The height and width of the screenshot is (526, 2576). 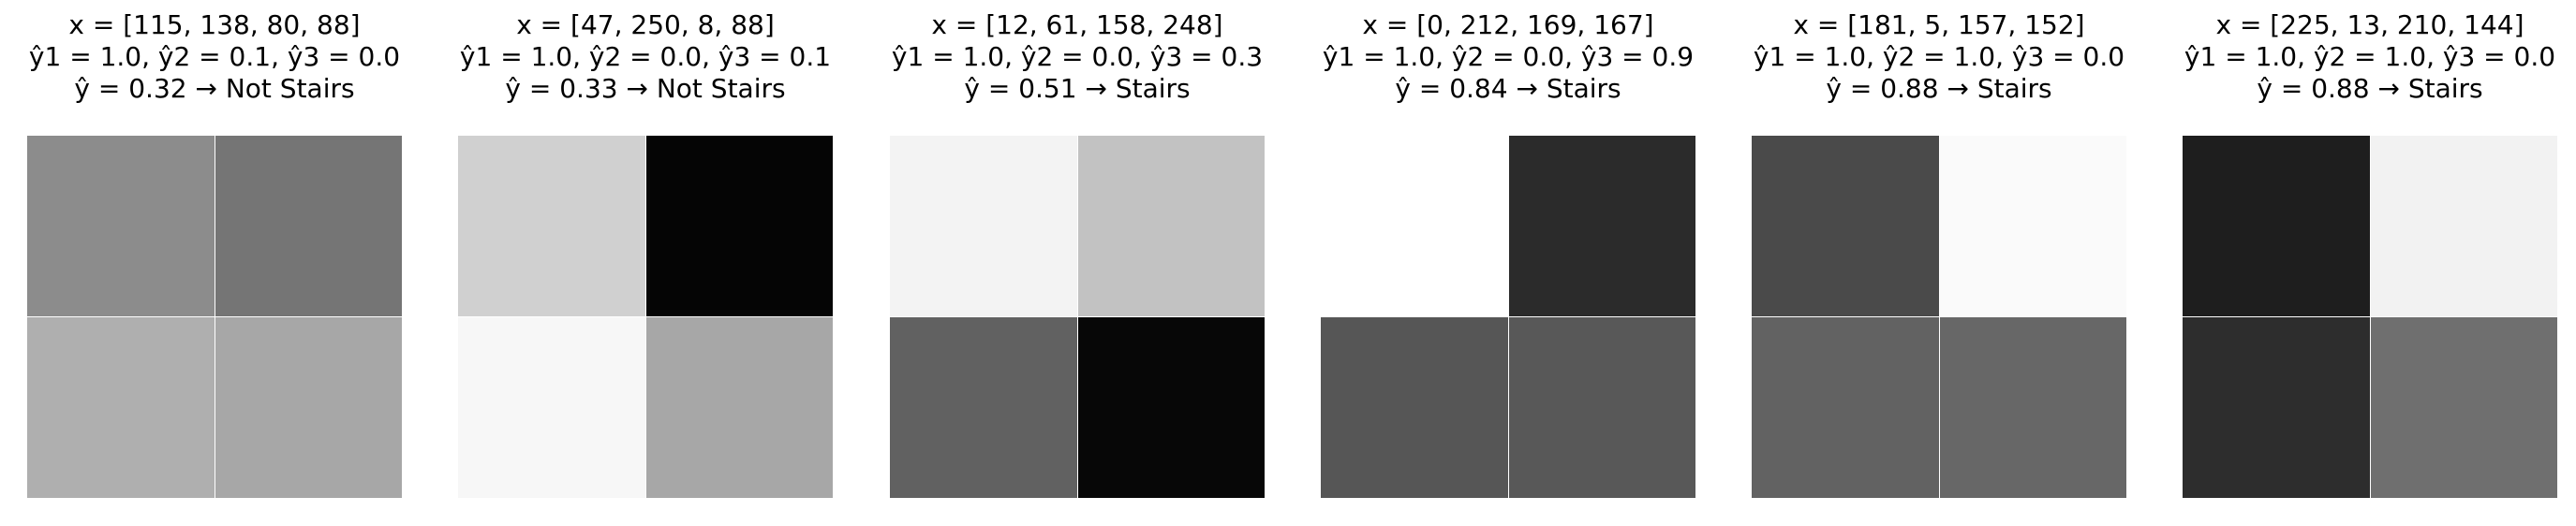 What do you see at coordinates (214, 24) in the screenshot?
I see `input-vector-label: x = [115, 138, 80, 88]` at bounding box center [214, 24].